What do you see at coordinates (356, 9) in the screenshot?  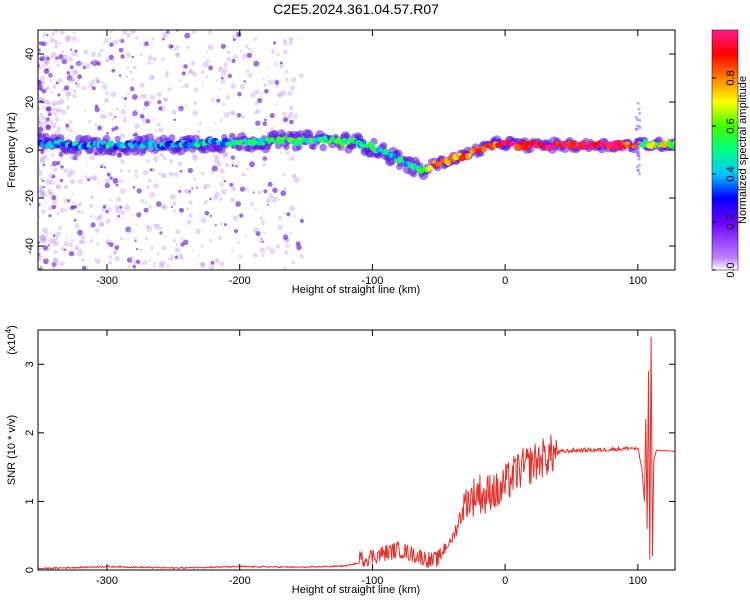 I see `chart-title: C2E5.2024.361.04.57.R07` at bounding box center [356, 9].